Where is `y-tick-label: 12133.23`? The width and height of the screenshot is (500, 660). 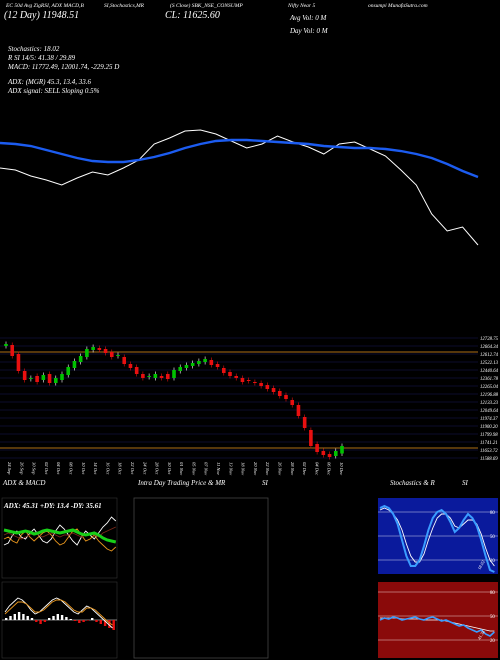 y-tick-label: 12133.23 is located at coordinates (489, 403).